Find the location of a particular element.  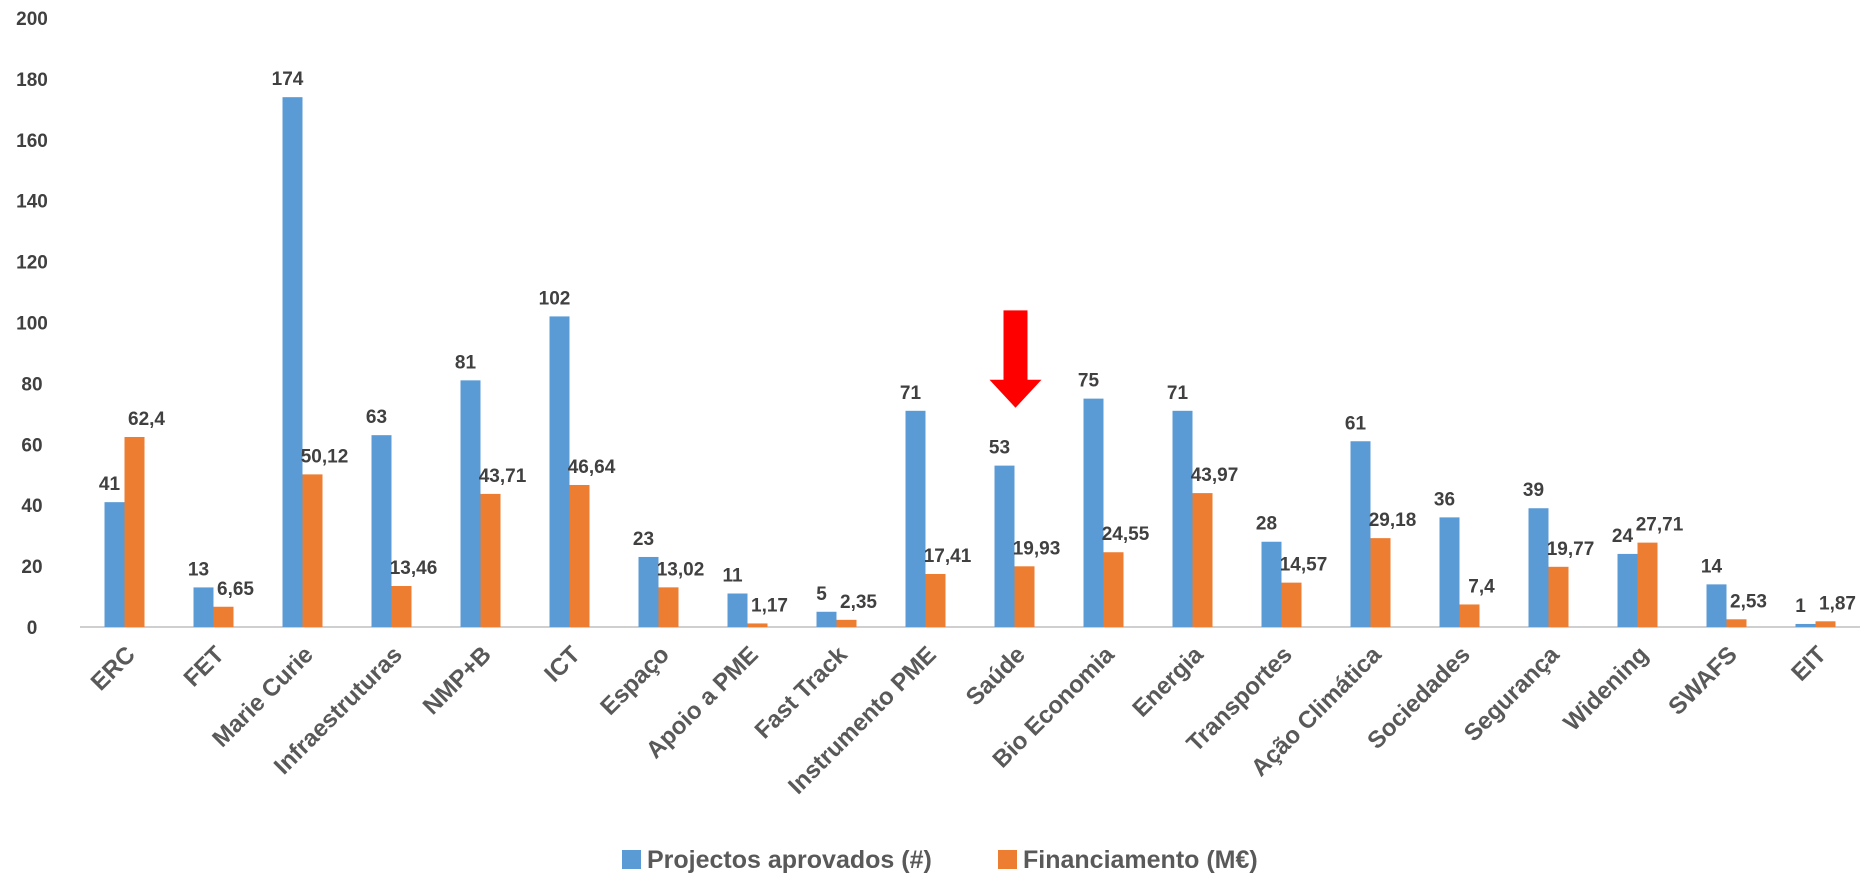

data-label-projectos: 11 is located at coordinates (732, 576).